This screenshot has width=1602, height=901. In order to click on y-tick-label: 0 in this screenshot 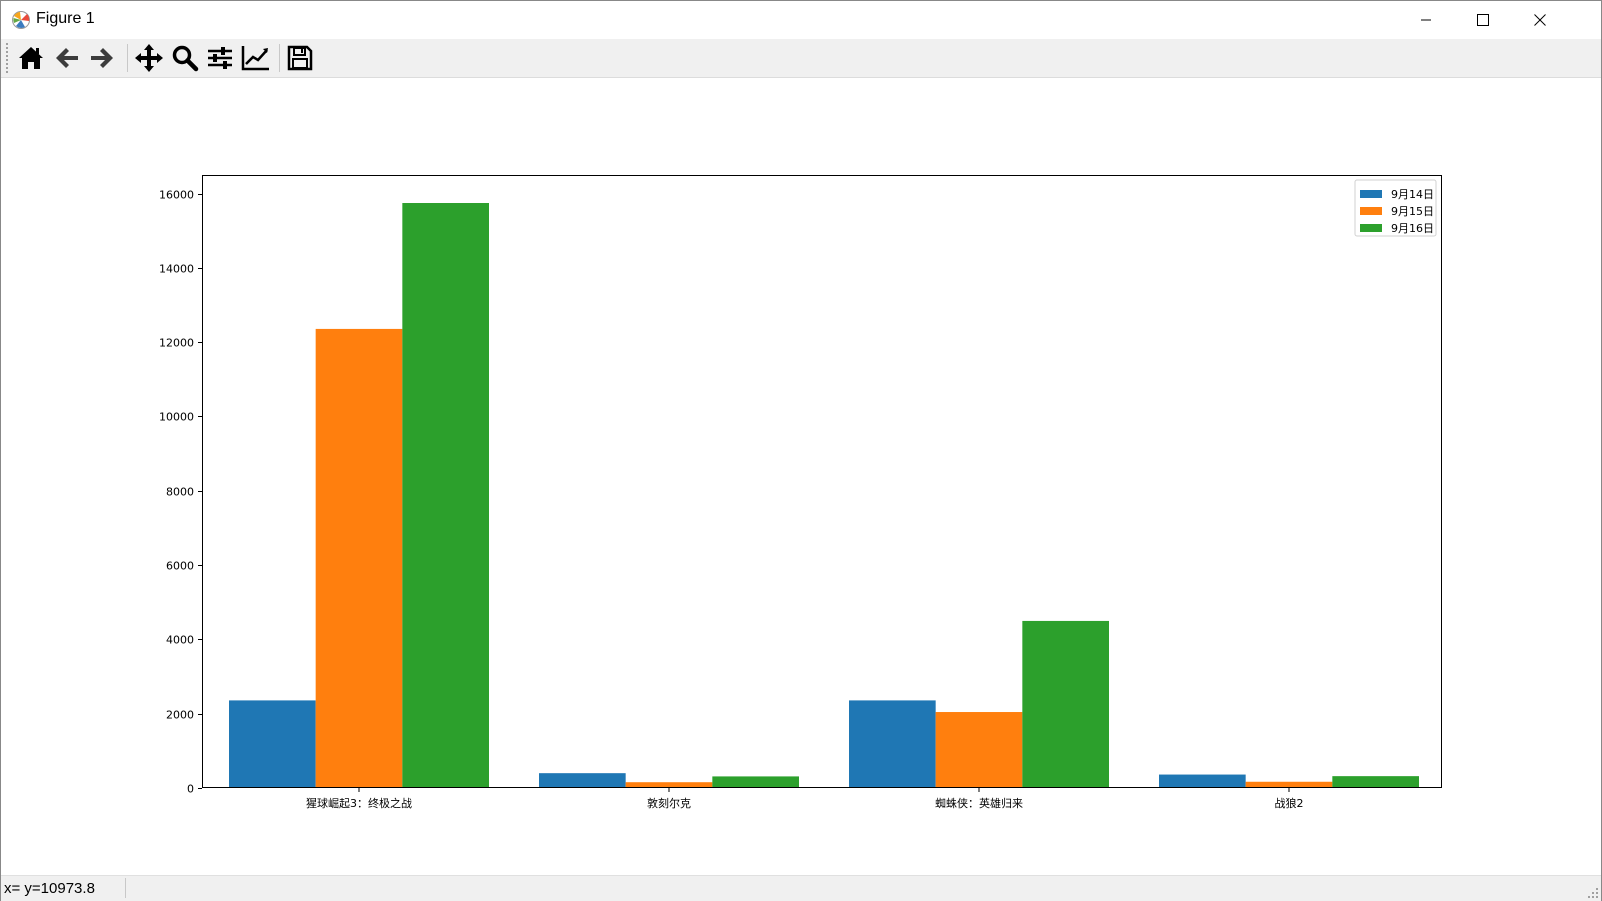, I will do `click(190, 789)`.